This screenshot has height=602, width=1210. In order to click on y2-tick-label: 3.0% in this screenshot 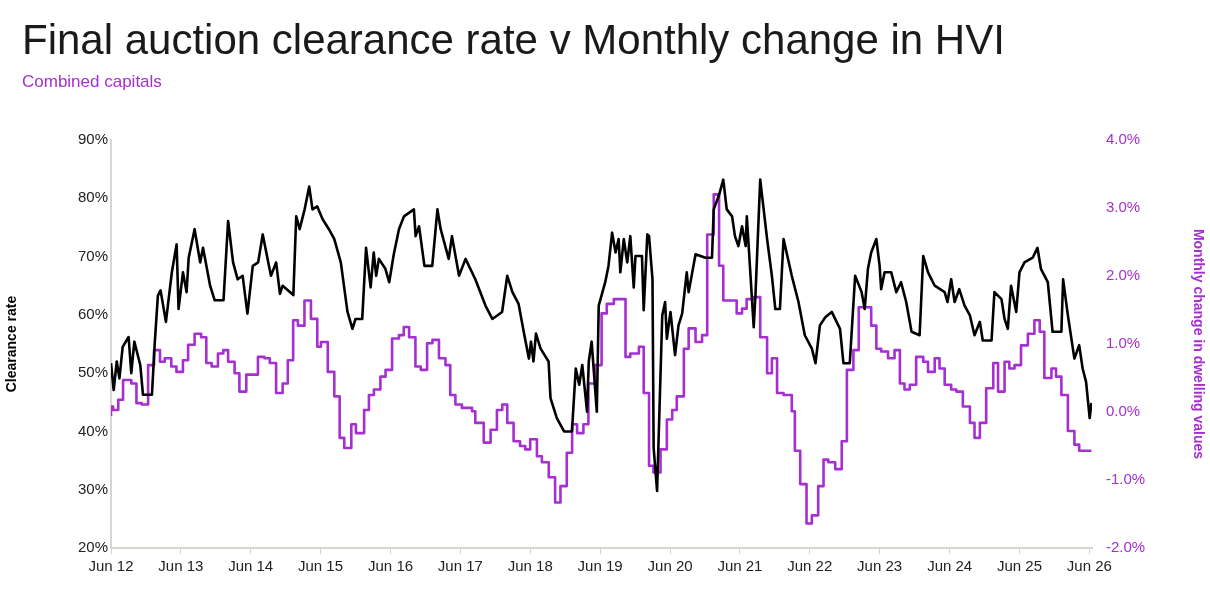, I will do `click(1123, 207)`.